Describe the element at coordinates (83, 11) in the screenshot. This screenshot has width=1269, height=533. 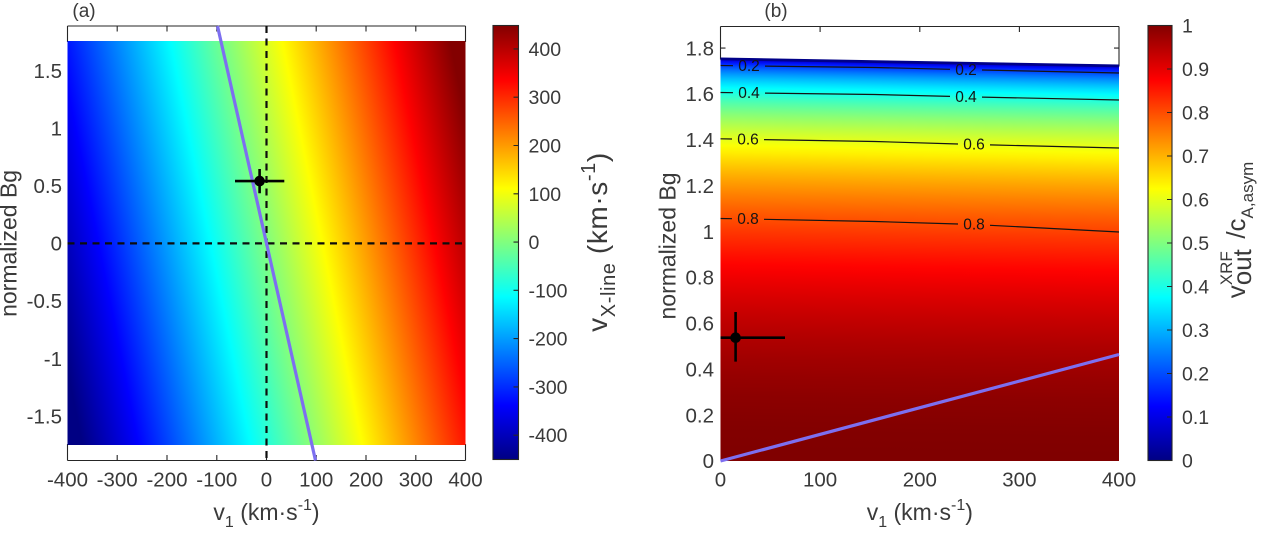
I see `svg-text: (a)` at that location.